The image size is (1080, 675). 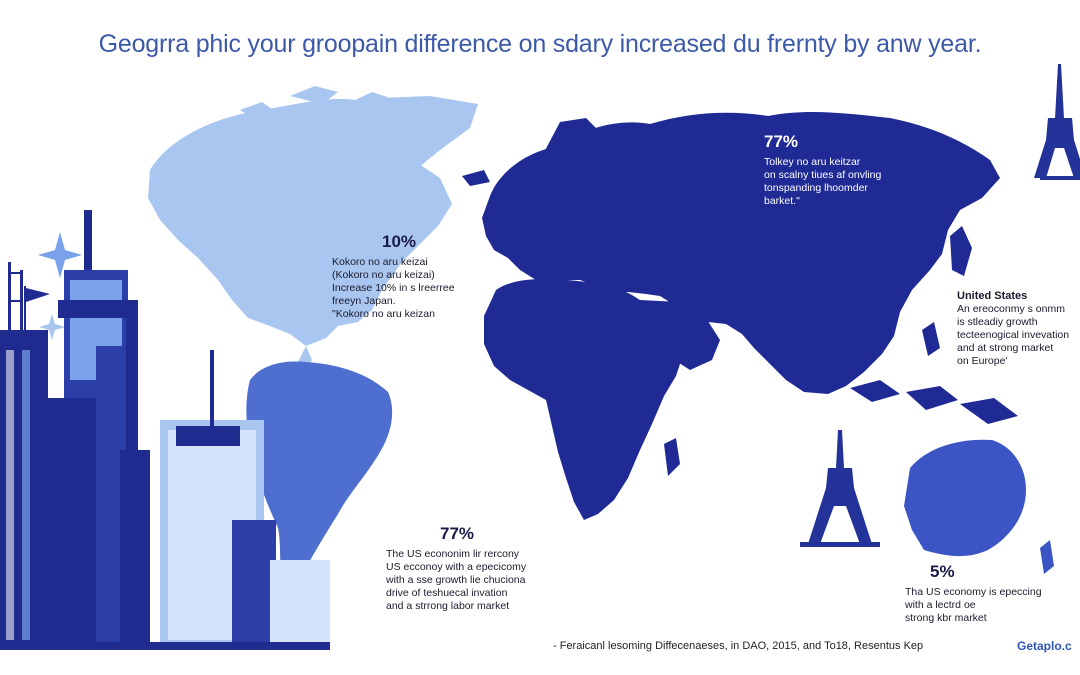 What do you see at coordinates (570, 144) in the screenshot?
I see `scandinavia-region` at bounding box center [570, 144].